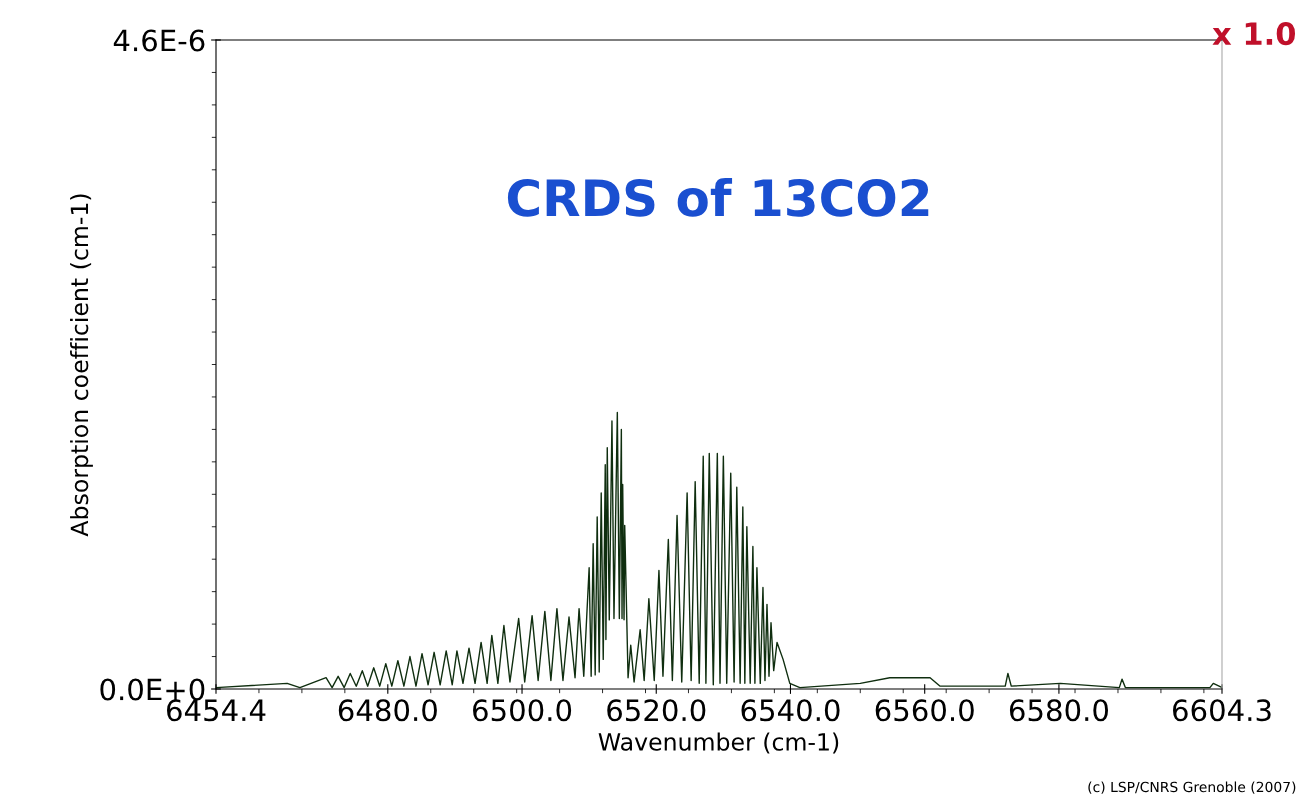 The image size is (1303, 807). What do you see at coordinates (718, 743) in the screenshot?
I see `x-axis-title: Wavenumber (cm-1)` at bounding box center [718, 743].